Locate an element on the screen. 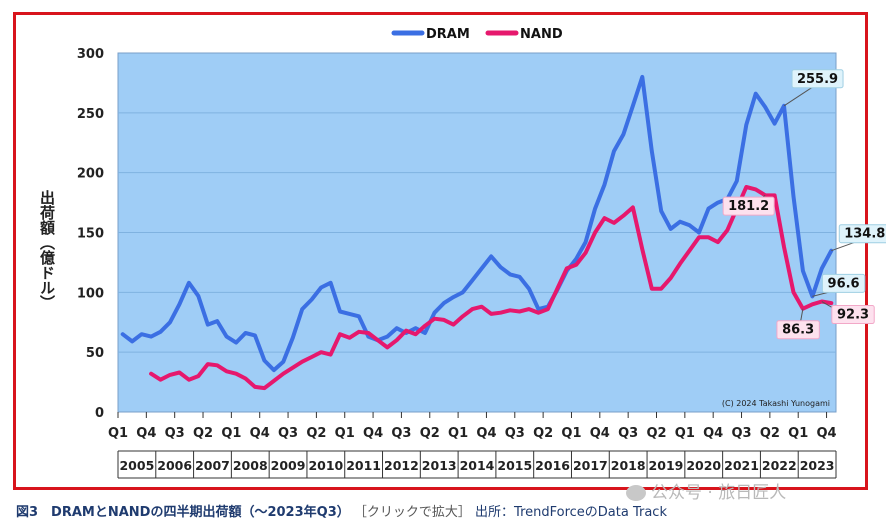  data-label: 92.3 is located at coordinates (853, 315).